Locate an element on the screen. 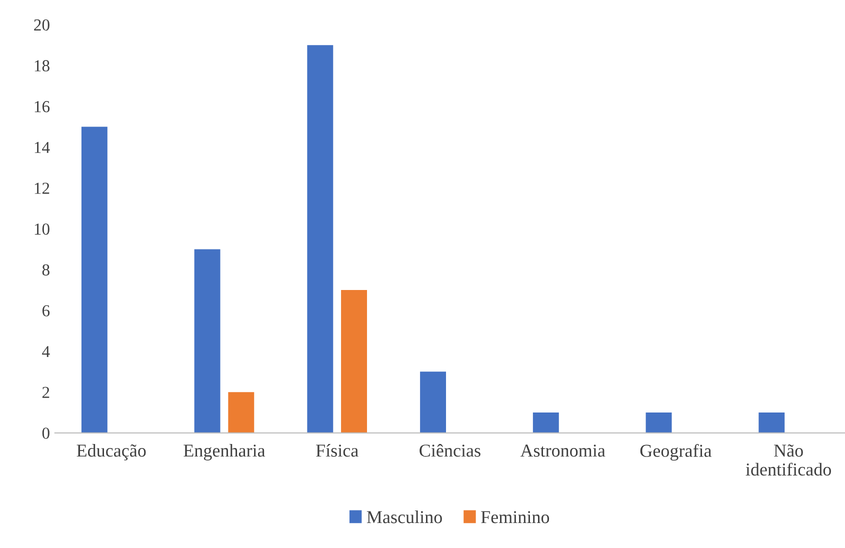  y-tick-label: 6 is located at coordinates (46, 310).